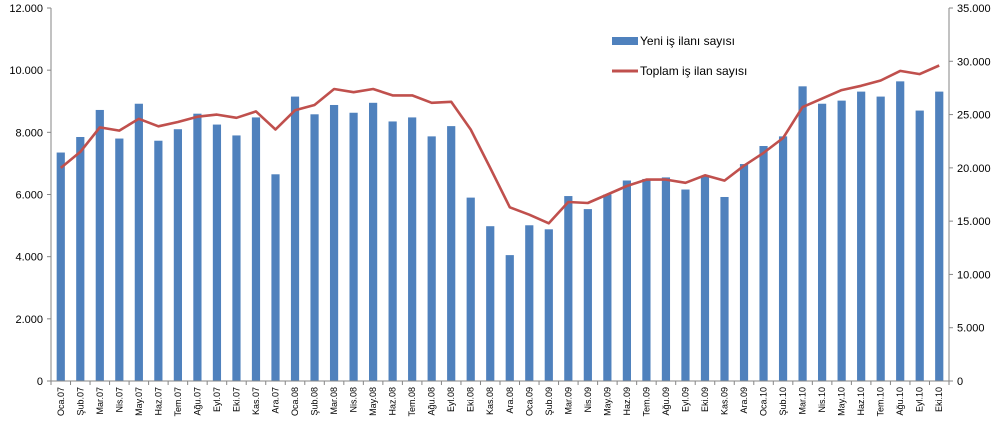 This screenshot has height=430, width=1006. Describe the element at coordinates (471, 399) in the screenshot. I see `x-tick-label: Eki.08` at that location.